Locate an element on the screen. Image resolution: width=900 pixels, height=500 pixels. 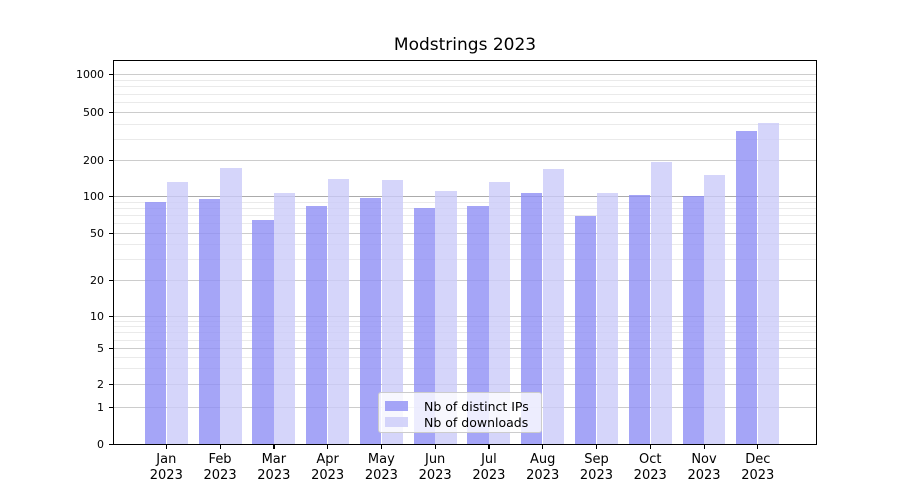
x-tick-mark-dec is located at coordinates (758, 446).